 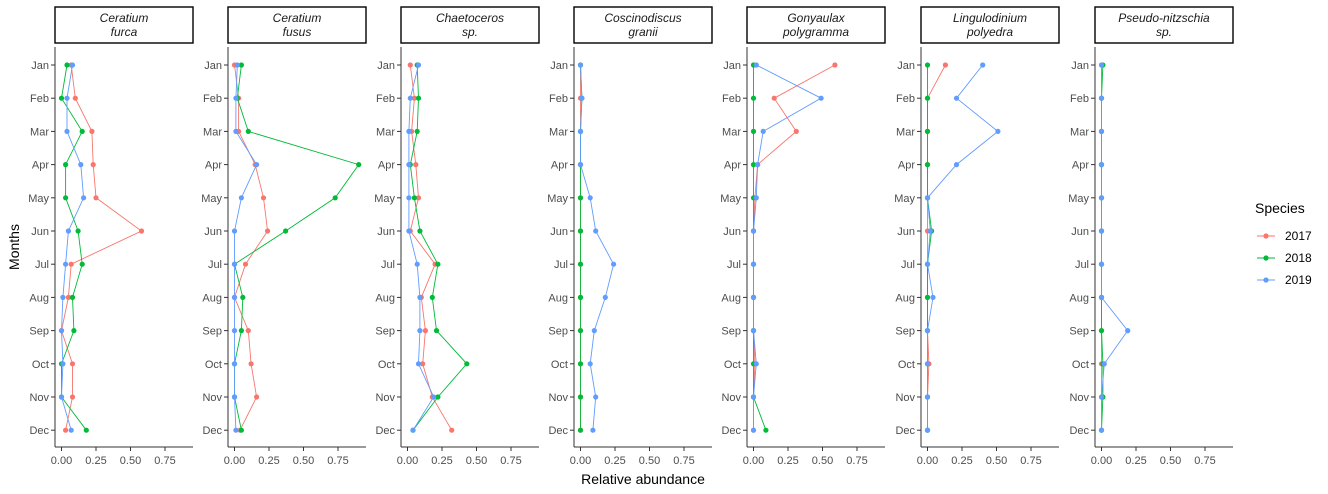 What do you see at coordinates (558, 298) in the screenshot?
I see `y-tick-label: Aug` at bounding box center [558, 298].